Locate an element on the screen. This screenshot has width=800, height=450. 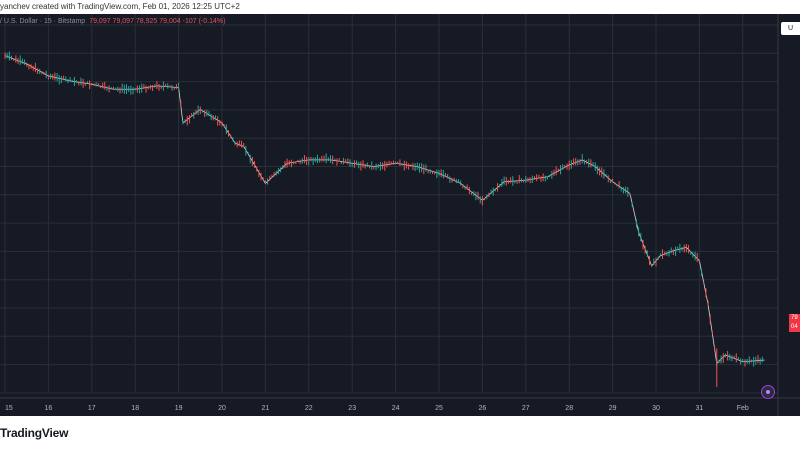
x-tick-label: 19 is located at coordinates (179, 408).